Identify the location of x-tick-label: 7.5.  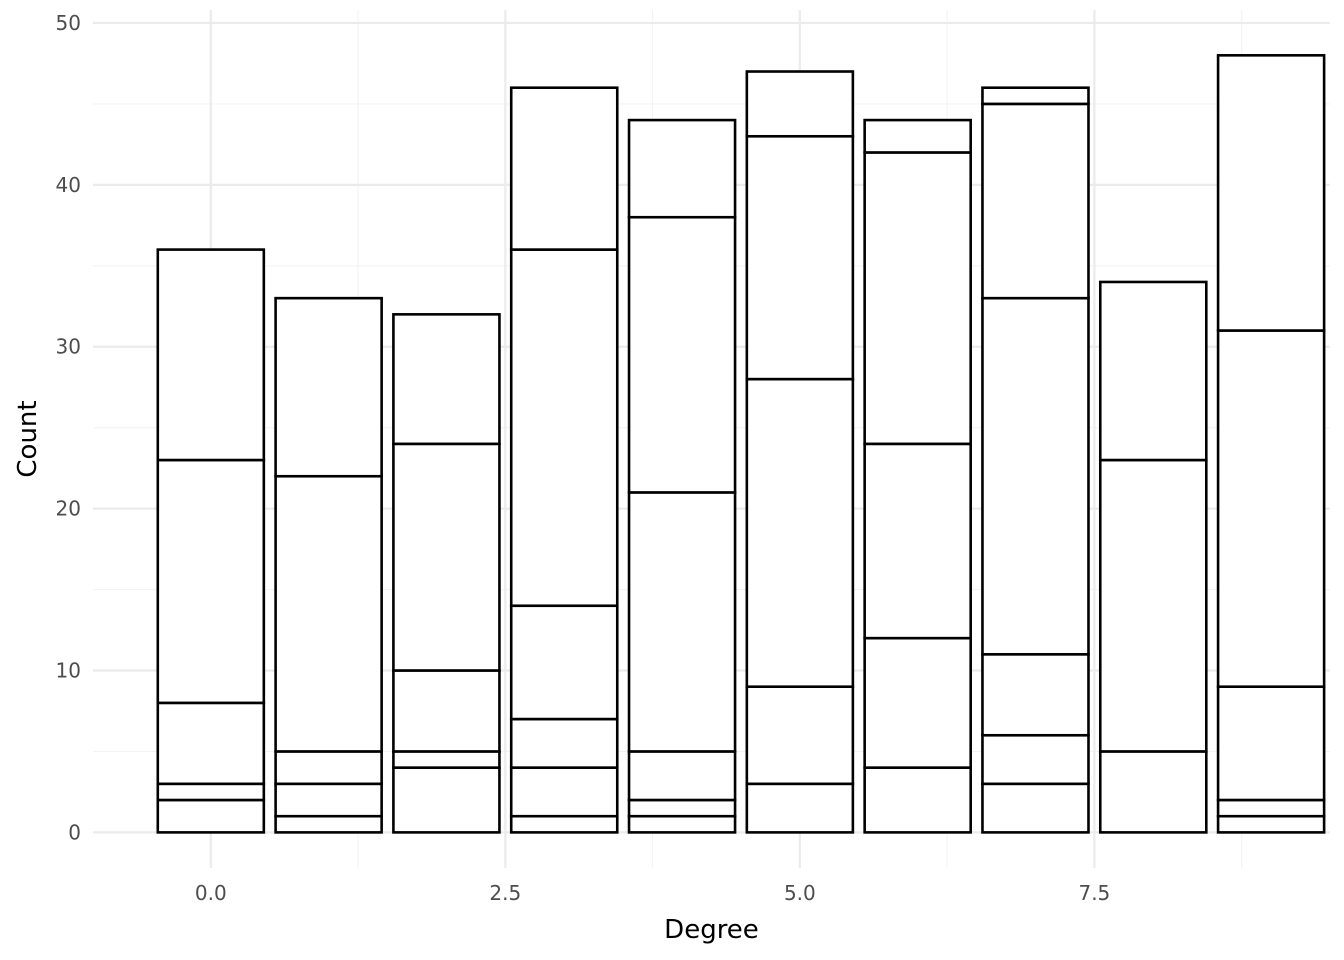
(1094, 893).